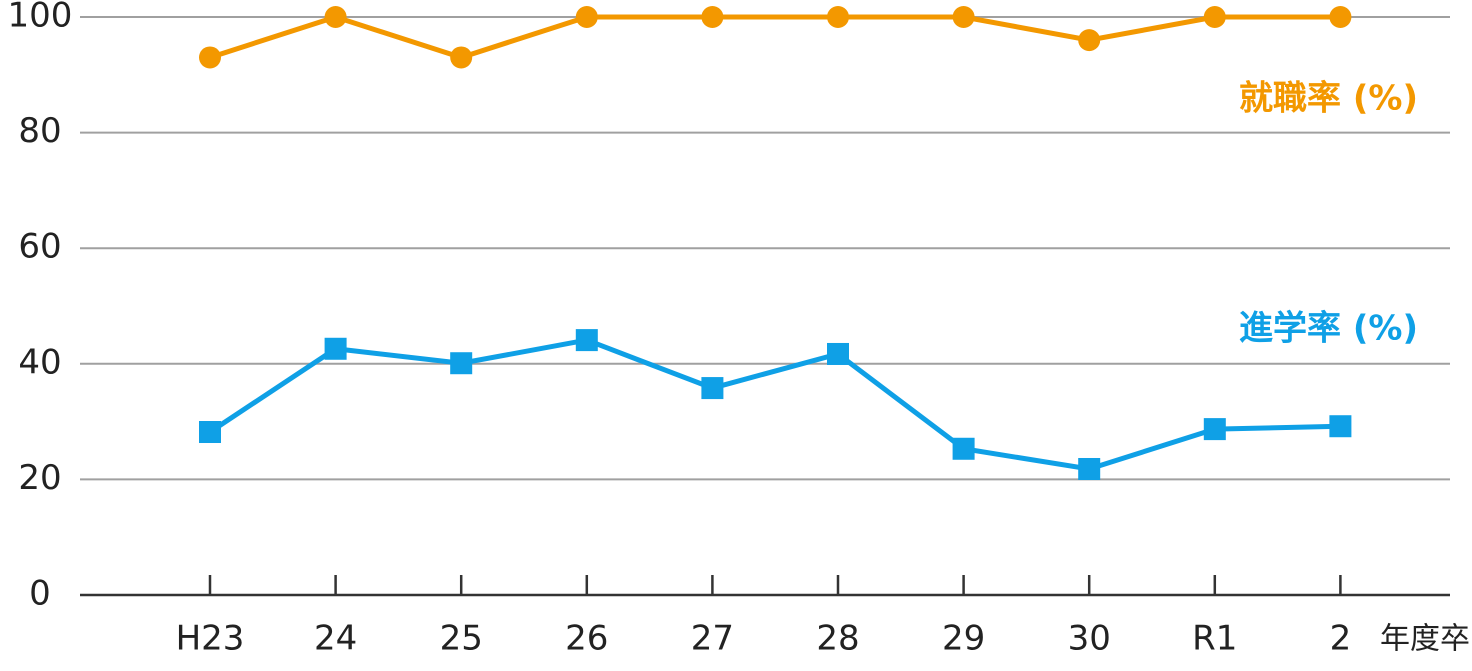 This screenshot has width=1472, height=671. Describe the element at coordinates (1089, 639) in the screenshot. I see `x-tick-label: 30` at that location.